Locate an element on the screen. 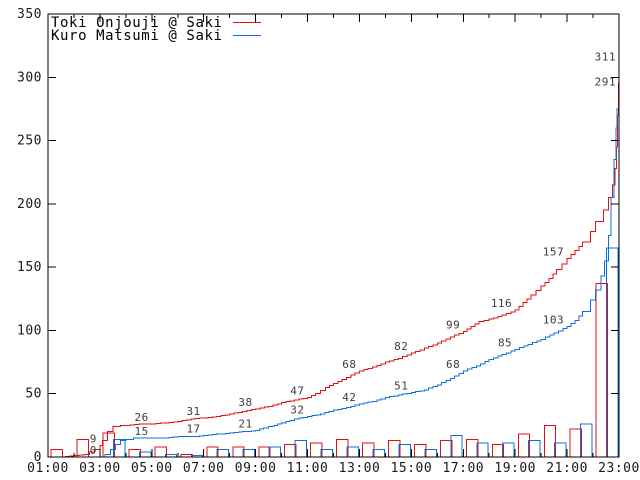  bar-red-h14 is located at coordinates (394, 449).